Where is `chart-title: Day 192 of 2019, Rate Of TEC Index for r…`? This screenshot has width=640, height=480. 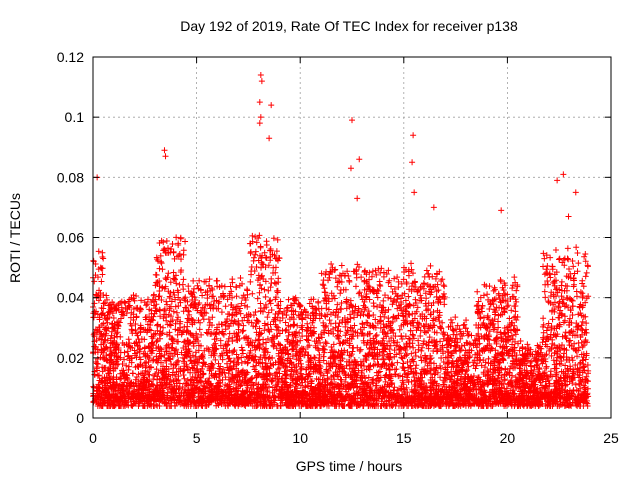
chart-title: Day 192 of 2019, Rate Of TEC Index for r… is located at coordinates (349, 26).